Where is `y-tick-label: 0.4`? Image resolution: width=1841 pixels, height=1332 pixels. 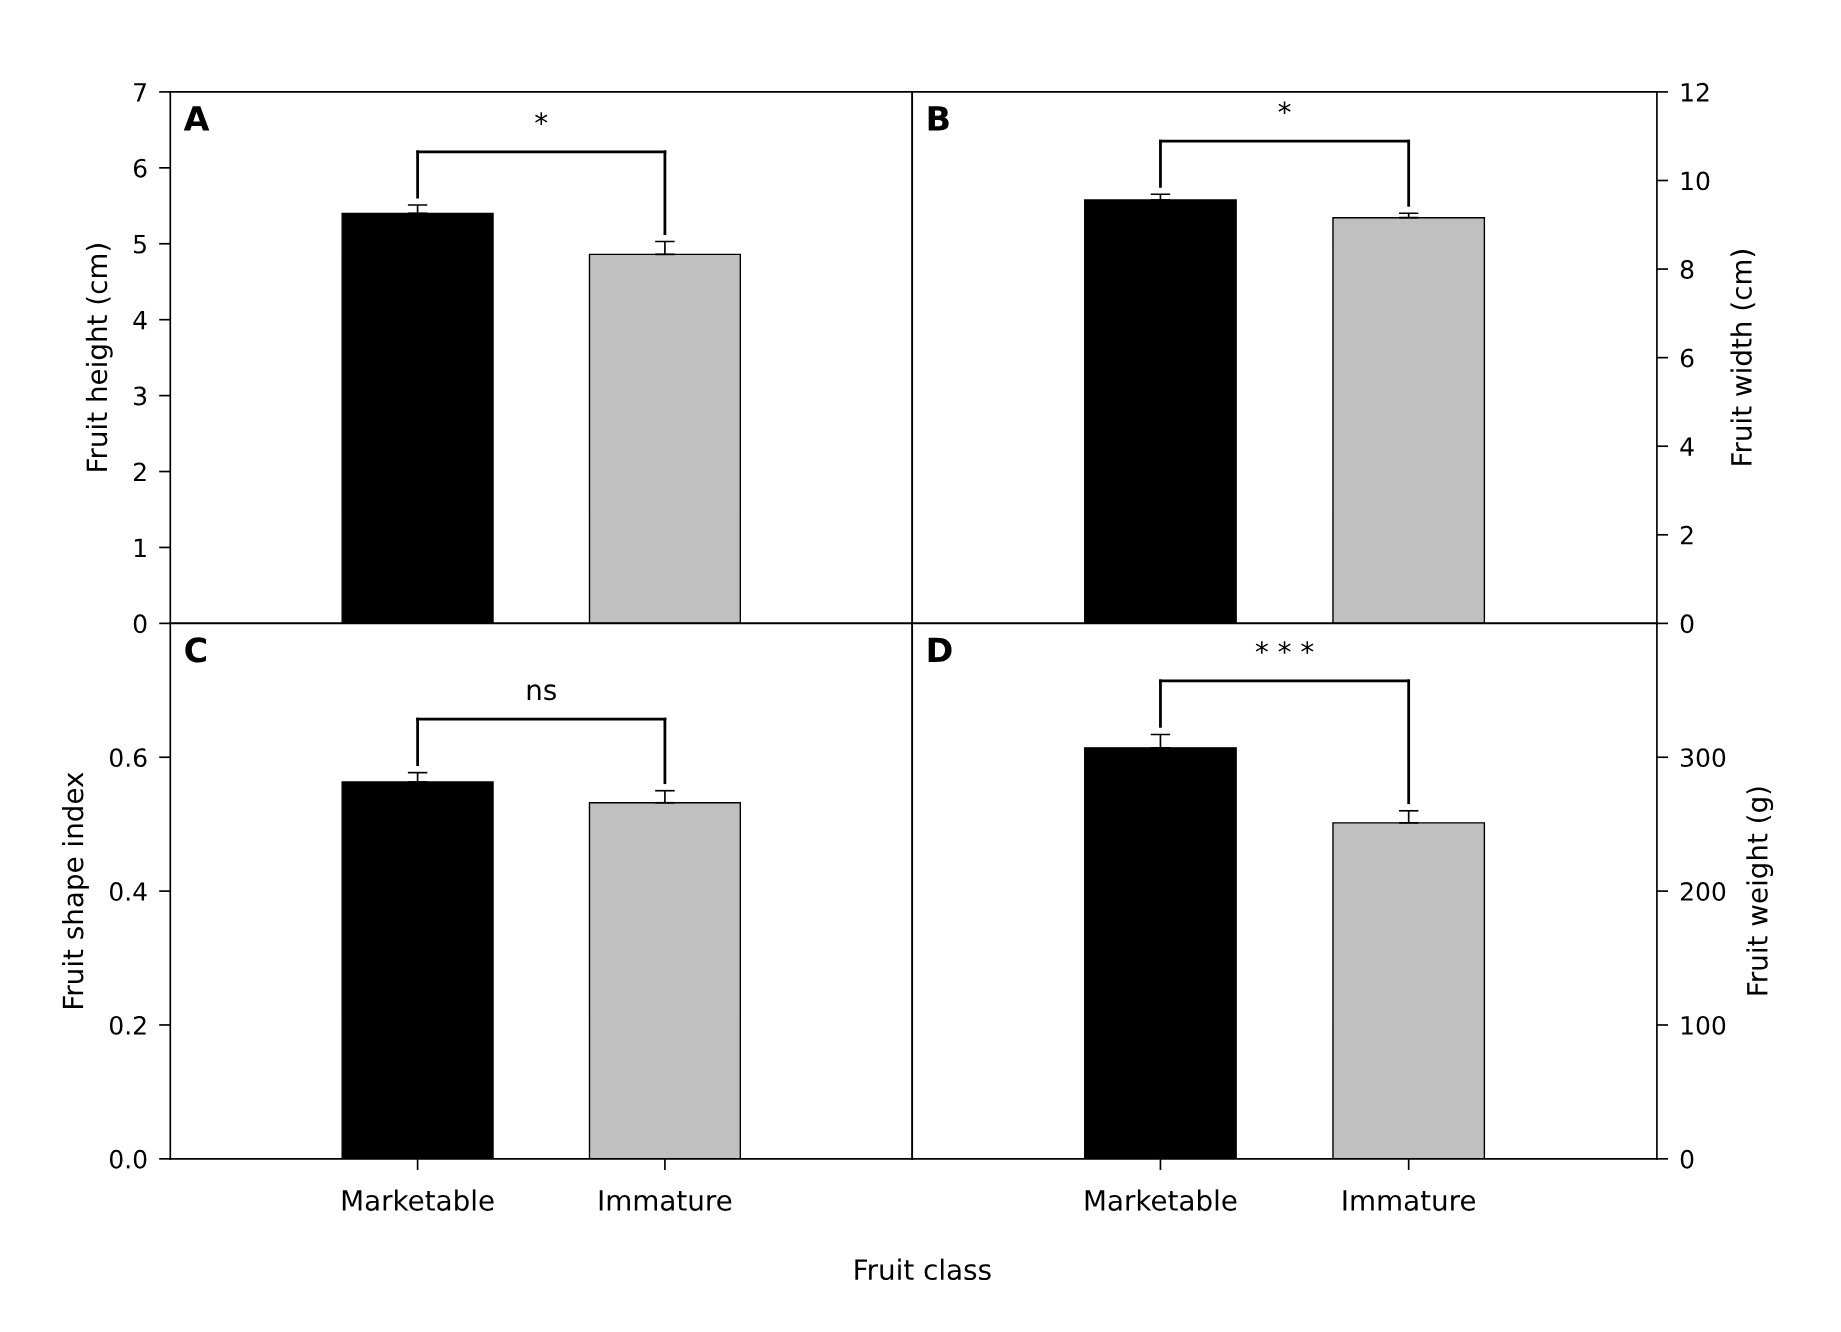
y-tick-label: 0.4 is located at coordinates (128, 891).